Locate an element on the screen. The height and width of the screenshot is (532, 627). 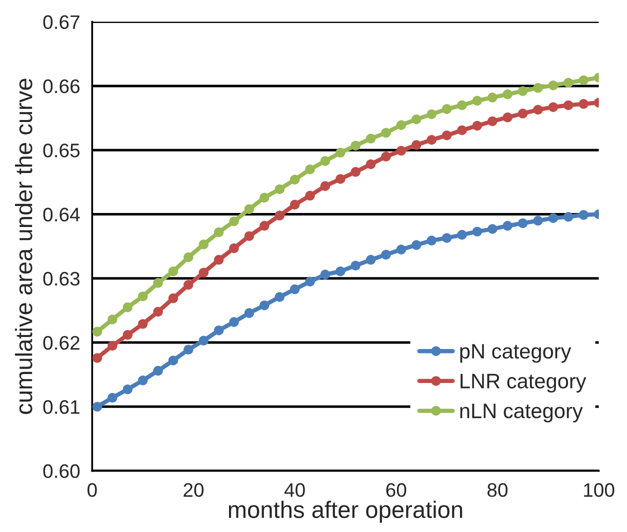
legend-label: nLN category is located at coordinates (521, 413).